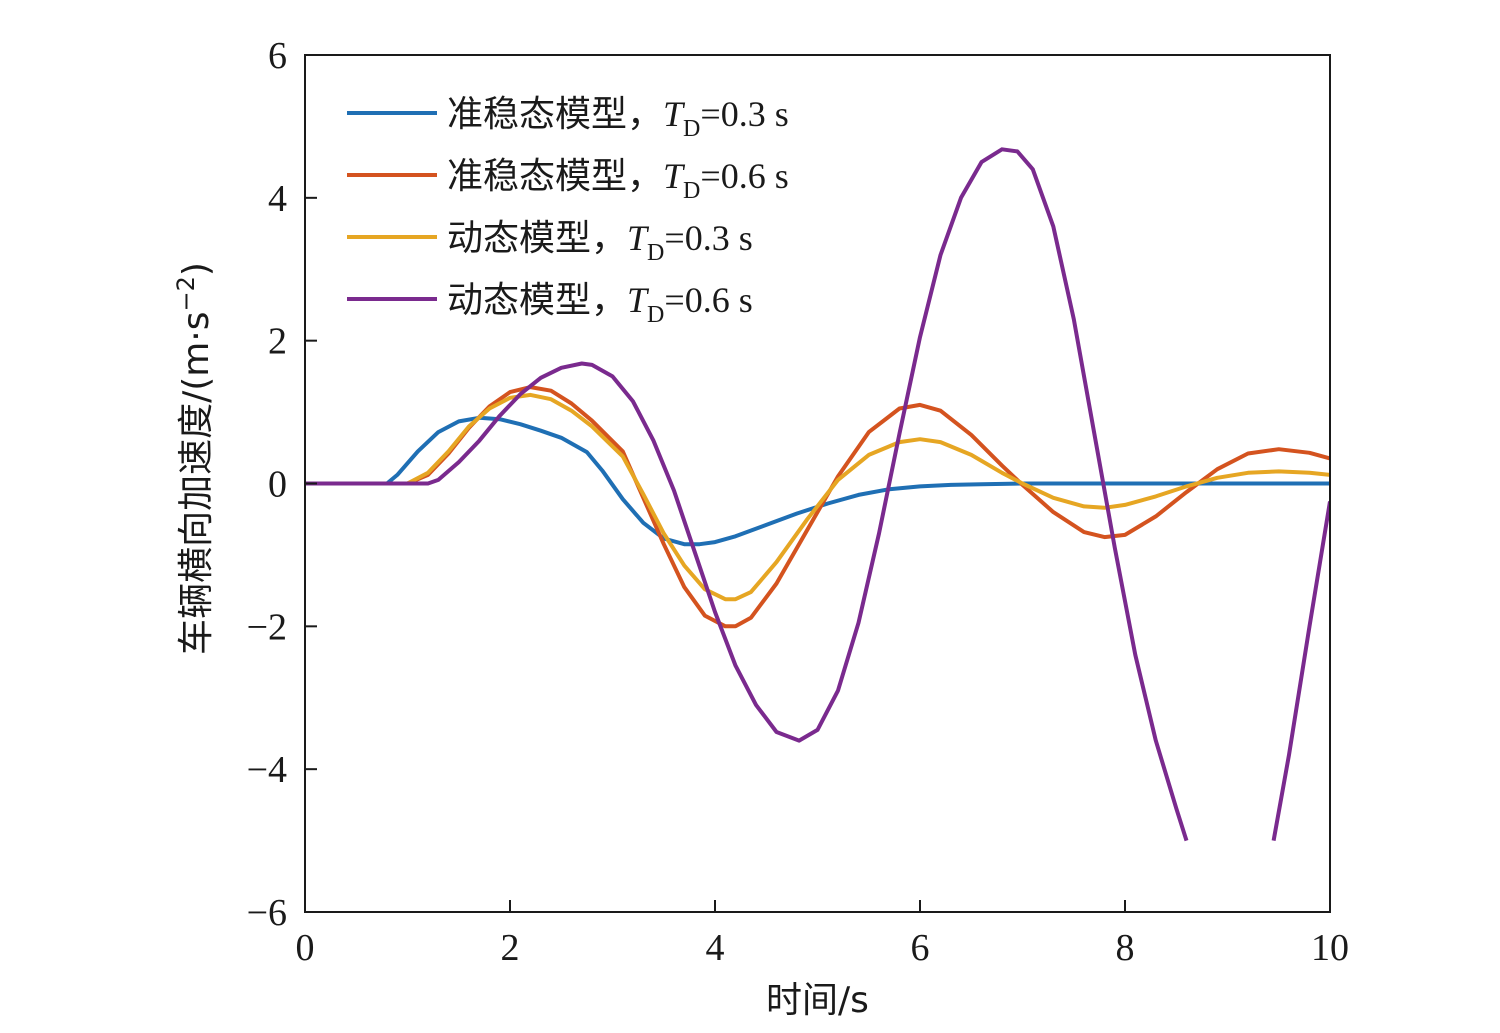 The width and height of the screenshot is (1500, 1033). I want to click on legend-label-prefix-2: 动态模型，, so click(537, 238).